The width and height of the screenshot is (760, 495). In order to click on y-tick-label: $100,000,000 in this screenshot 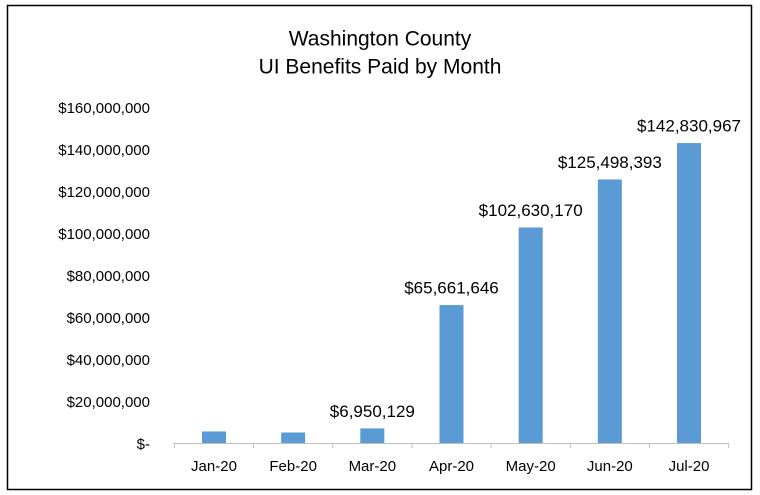, I will do `click(104, 234)`.